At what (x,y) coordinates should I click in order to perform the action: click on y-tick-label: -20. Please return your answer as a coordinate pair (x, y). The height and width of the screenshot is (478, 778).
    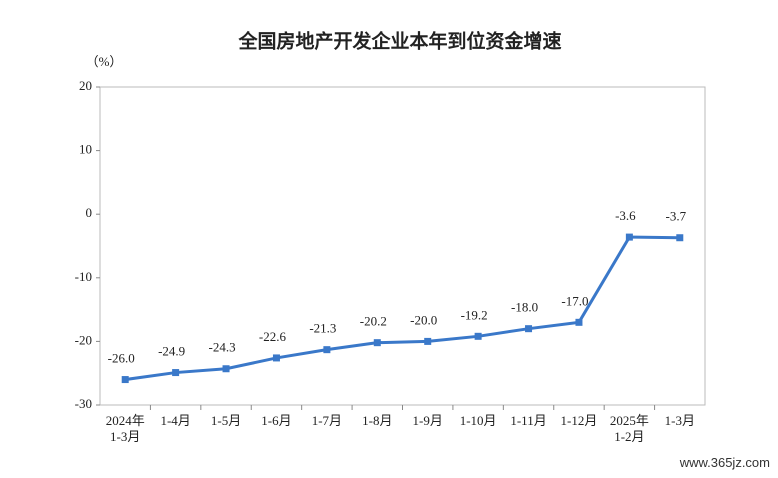
    Looking at the image, I should click on (83, 339).